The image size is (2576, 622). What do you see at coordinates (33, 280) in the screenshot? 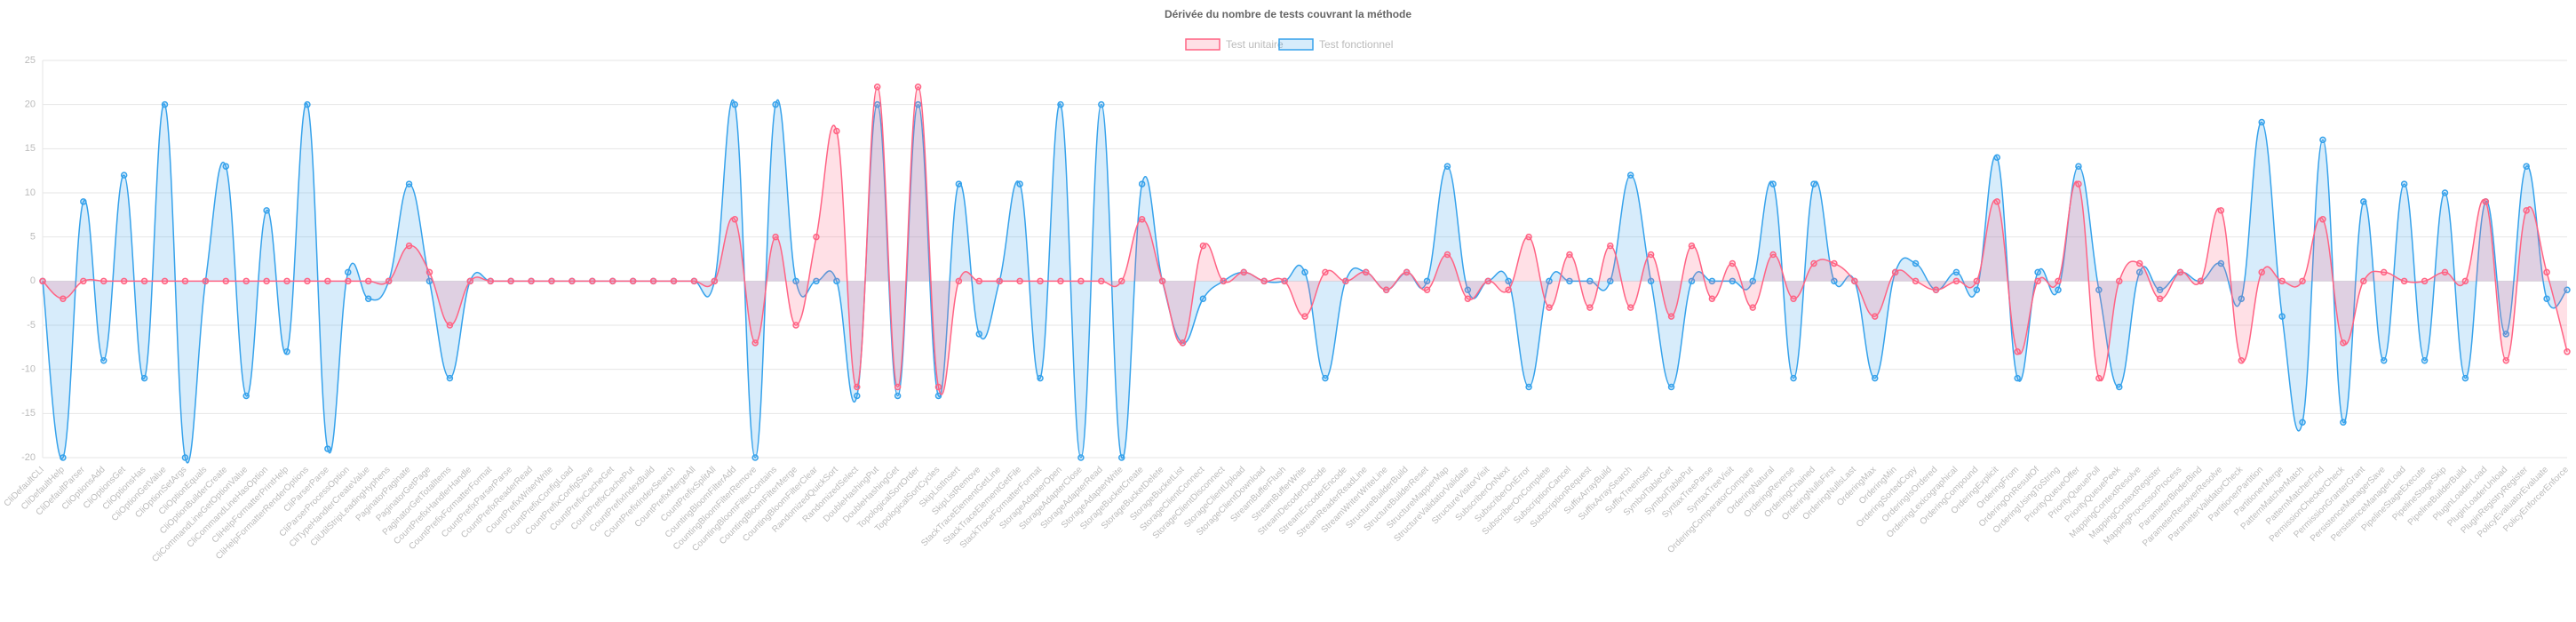
I see `y-tick-label: 0` at bounding box center [33, 280].